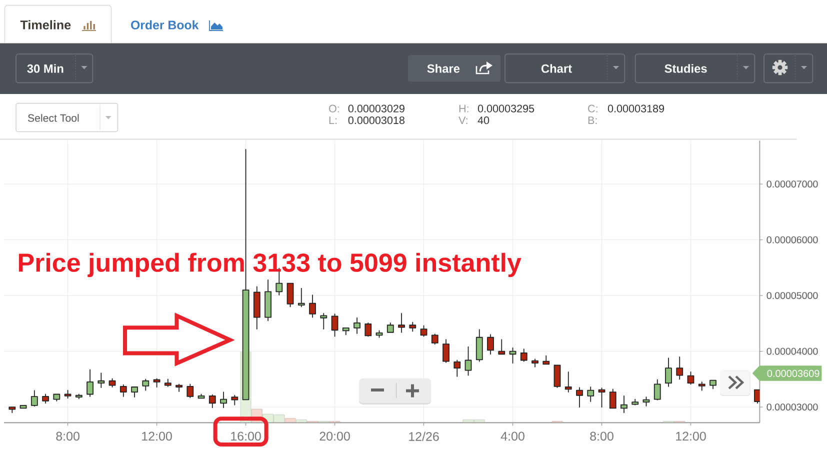  What do you see at coordinates (335, 436) in the screenshot?
I see `x-tick-label: 20:00` at bounding box center [335, 436].